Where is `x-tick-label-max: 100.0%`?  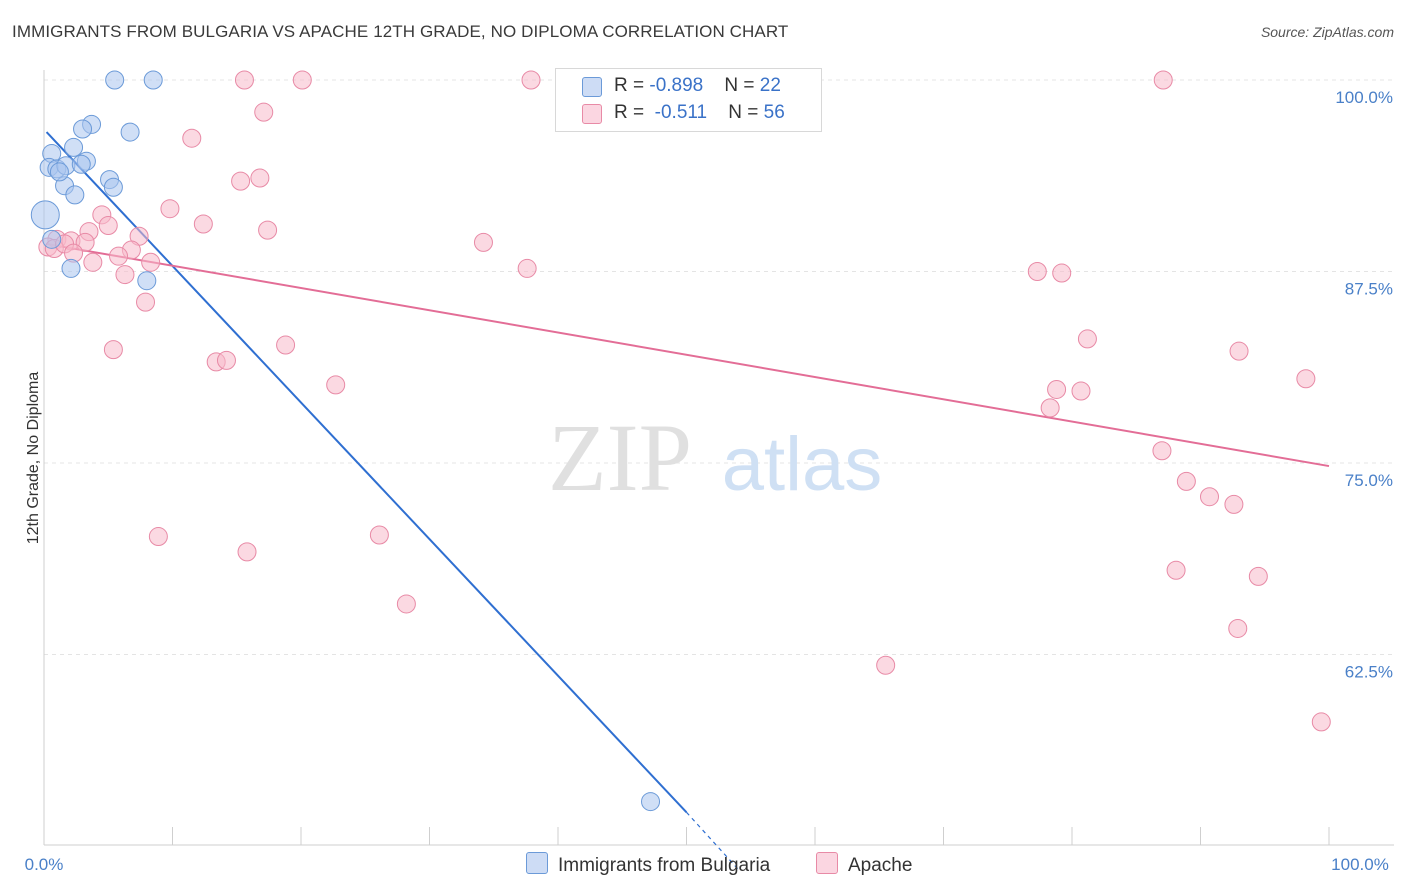 x-tick-label-max: 100.0% is located at coordinates (1360, 864).